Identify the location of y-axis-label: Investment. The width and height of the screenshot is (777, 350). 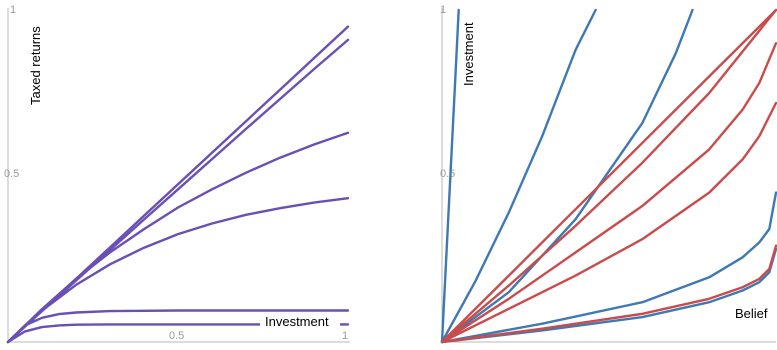
(468, 54).